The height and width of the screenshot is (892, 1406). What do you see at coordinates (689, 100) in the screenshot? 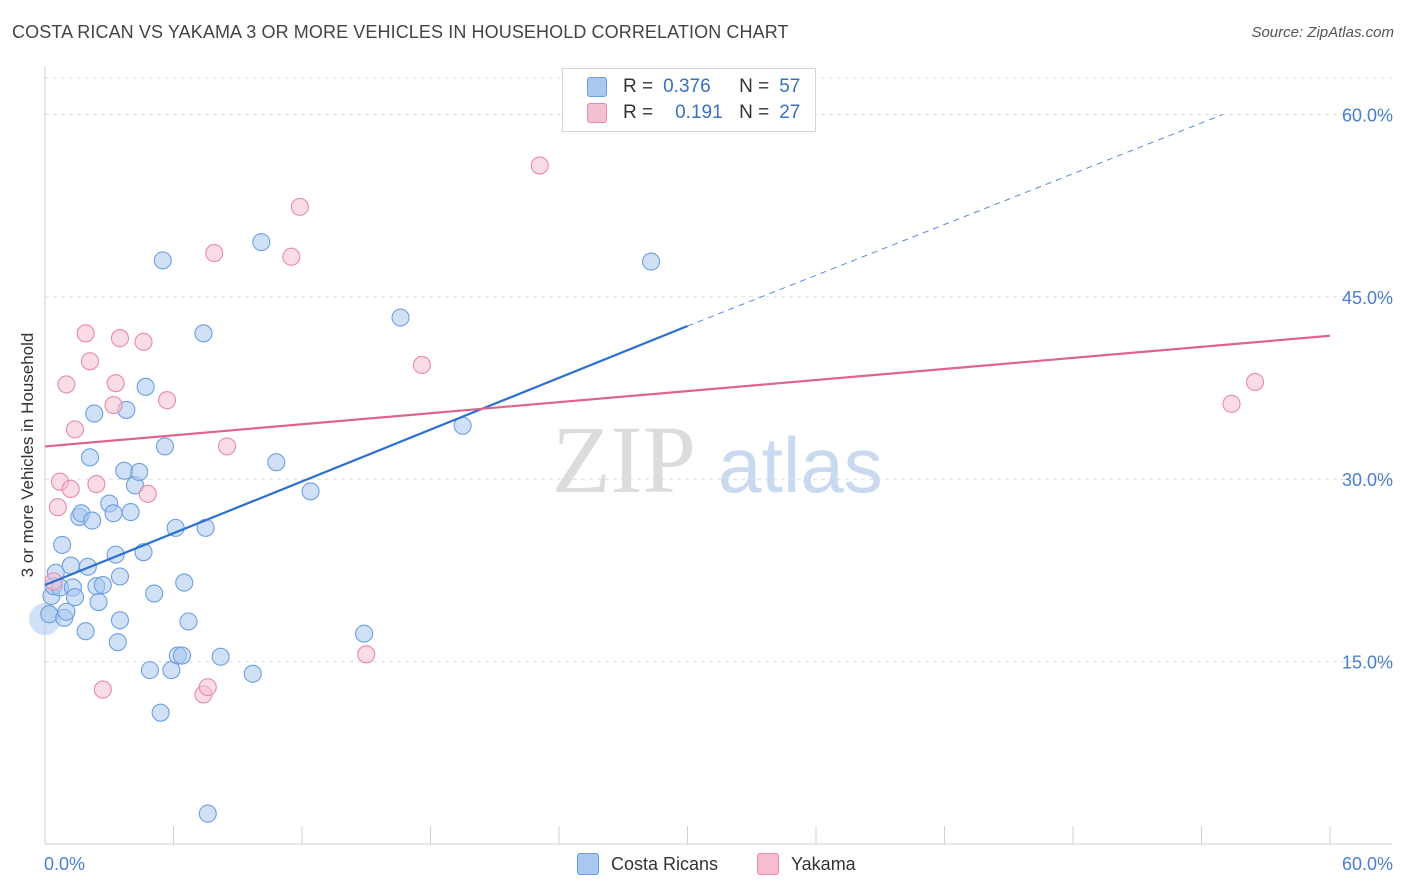
I see `legend: R = 0.376 N = 57 R = 0.191 N = 27` at bounding box center [689, 100].